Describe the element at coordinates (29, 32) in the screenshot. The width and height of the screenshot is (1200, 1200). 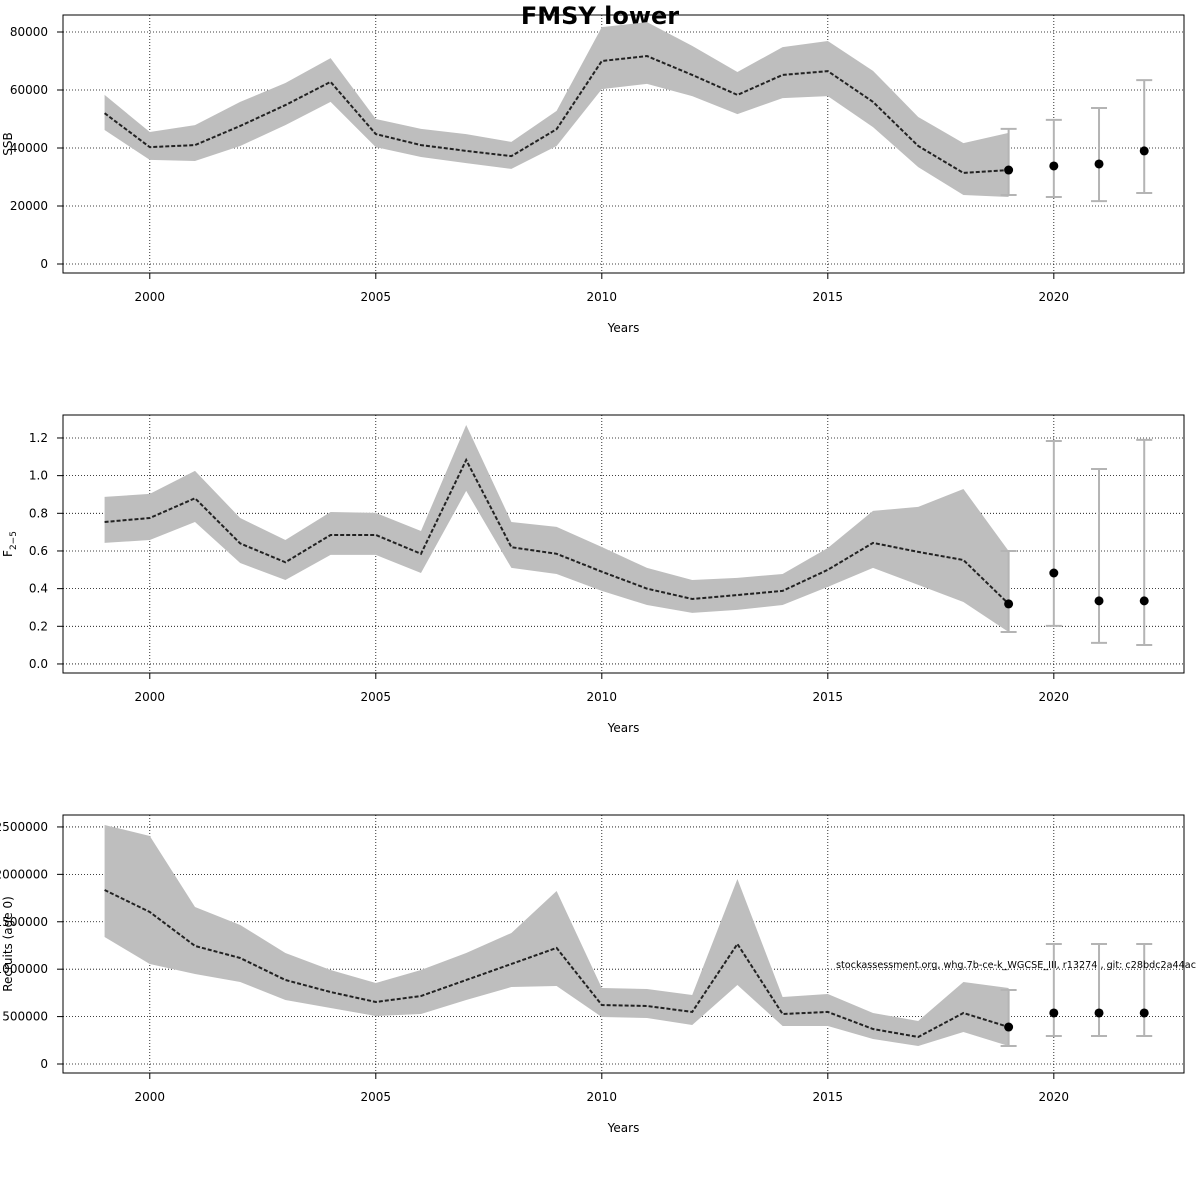
I see `y-tick-label: 80000` at that location.